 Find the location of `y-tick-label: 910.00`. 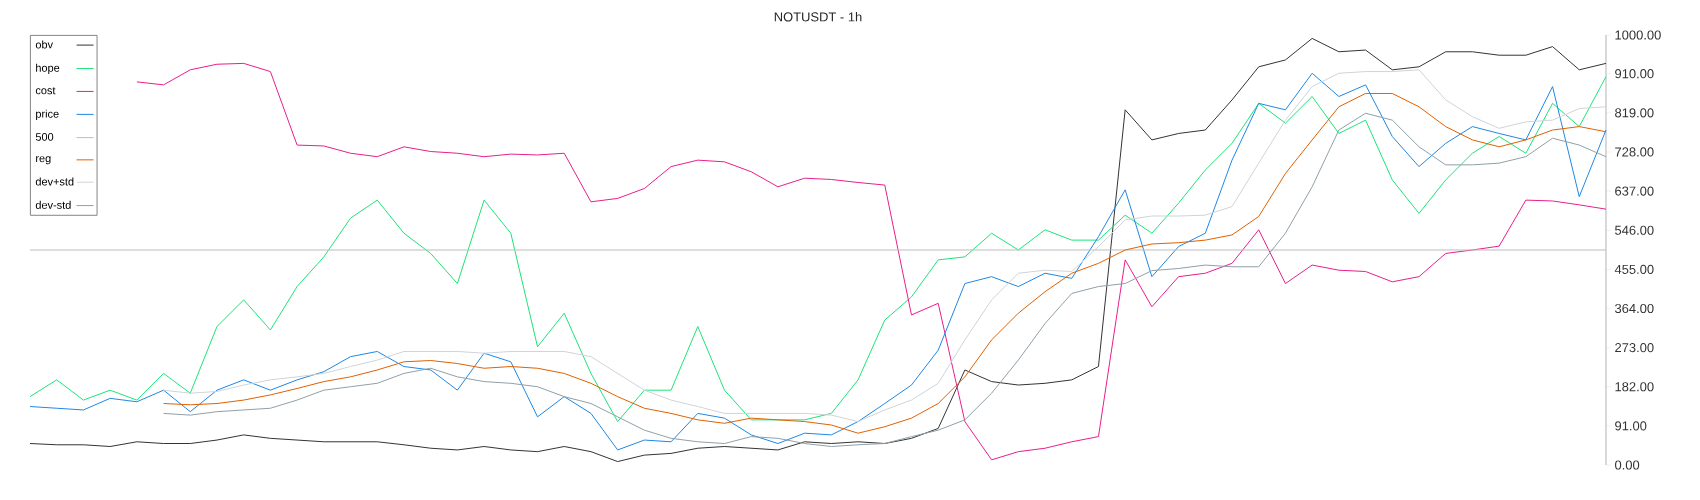

y-tick-label: 910.00 is located at coordinates (1634, 74).